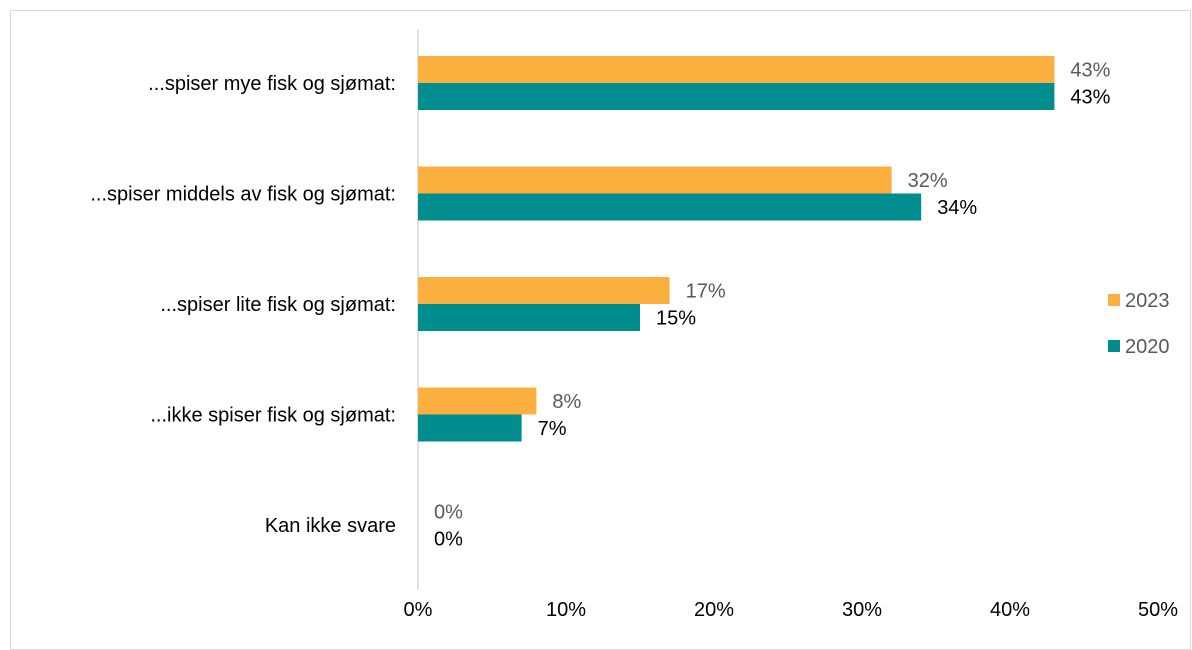  Describe the element at coordinates (278, 305) in the screenshot. I see `category-label: ...spiser lite fisk og sjømat:` at that location.